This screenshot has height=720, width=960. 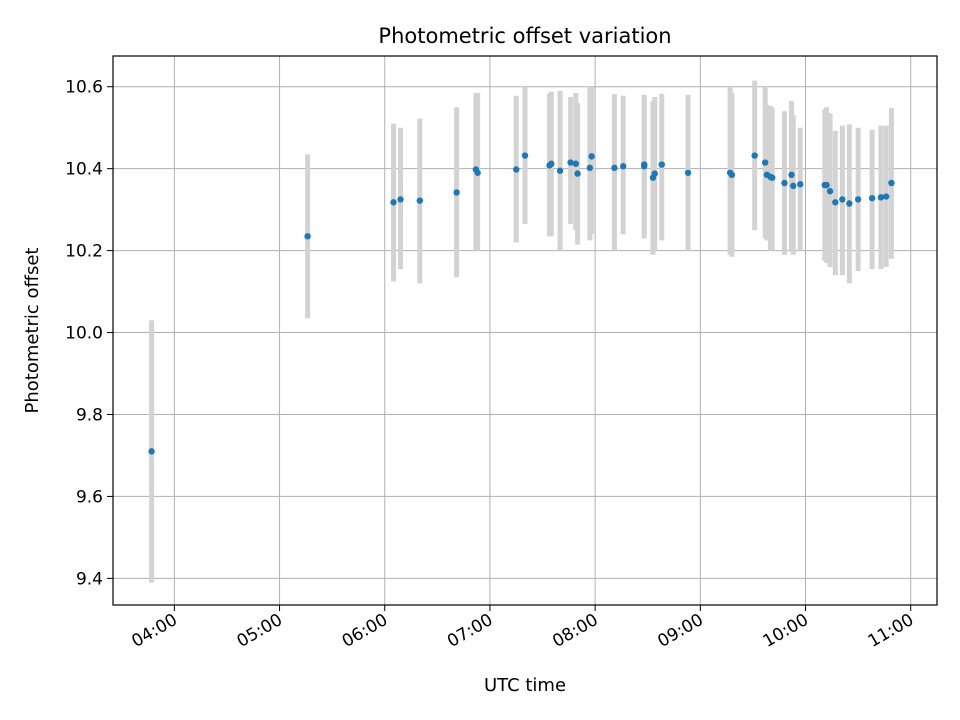 What do you see at coordinates (89, 415) in the screenshot?
I see `y-tick-label: 9.8` at bounding box center [89, 415].